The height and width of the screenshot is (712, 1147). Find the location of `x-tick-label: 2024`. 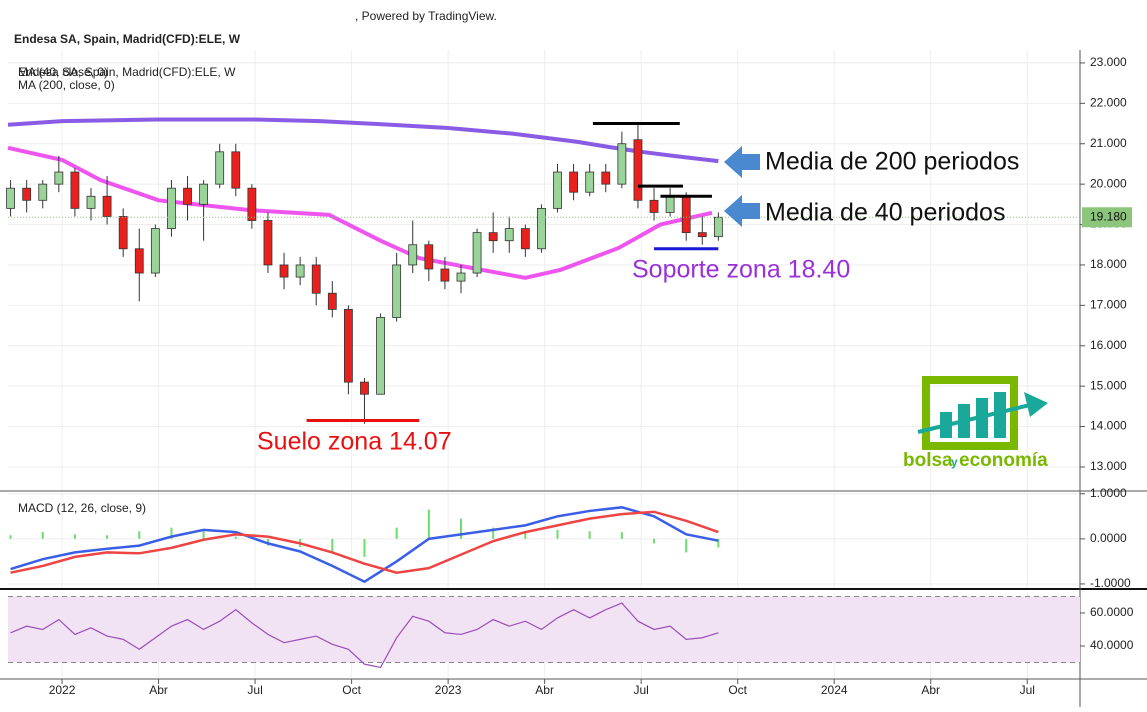

x-tick-label: 2024 is located at coordinates (834, 690).